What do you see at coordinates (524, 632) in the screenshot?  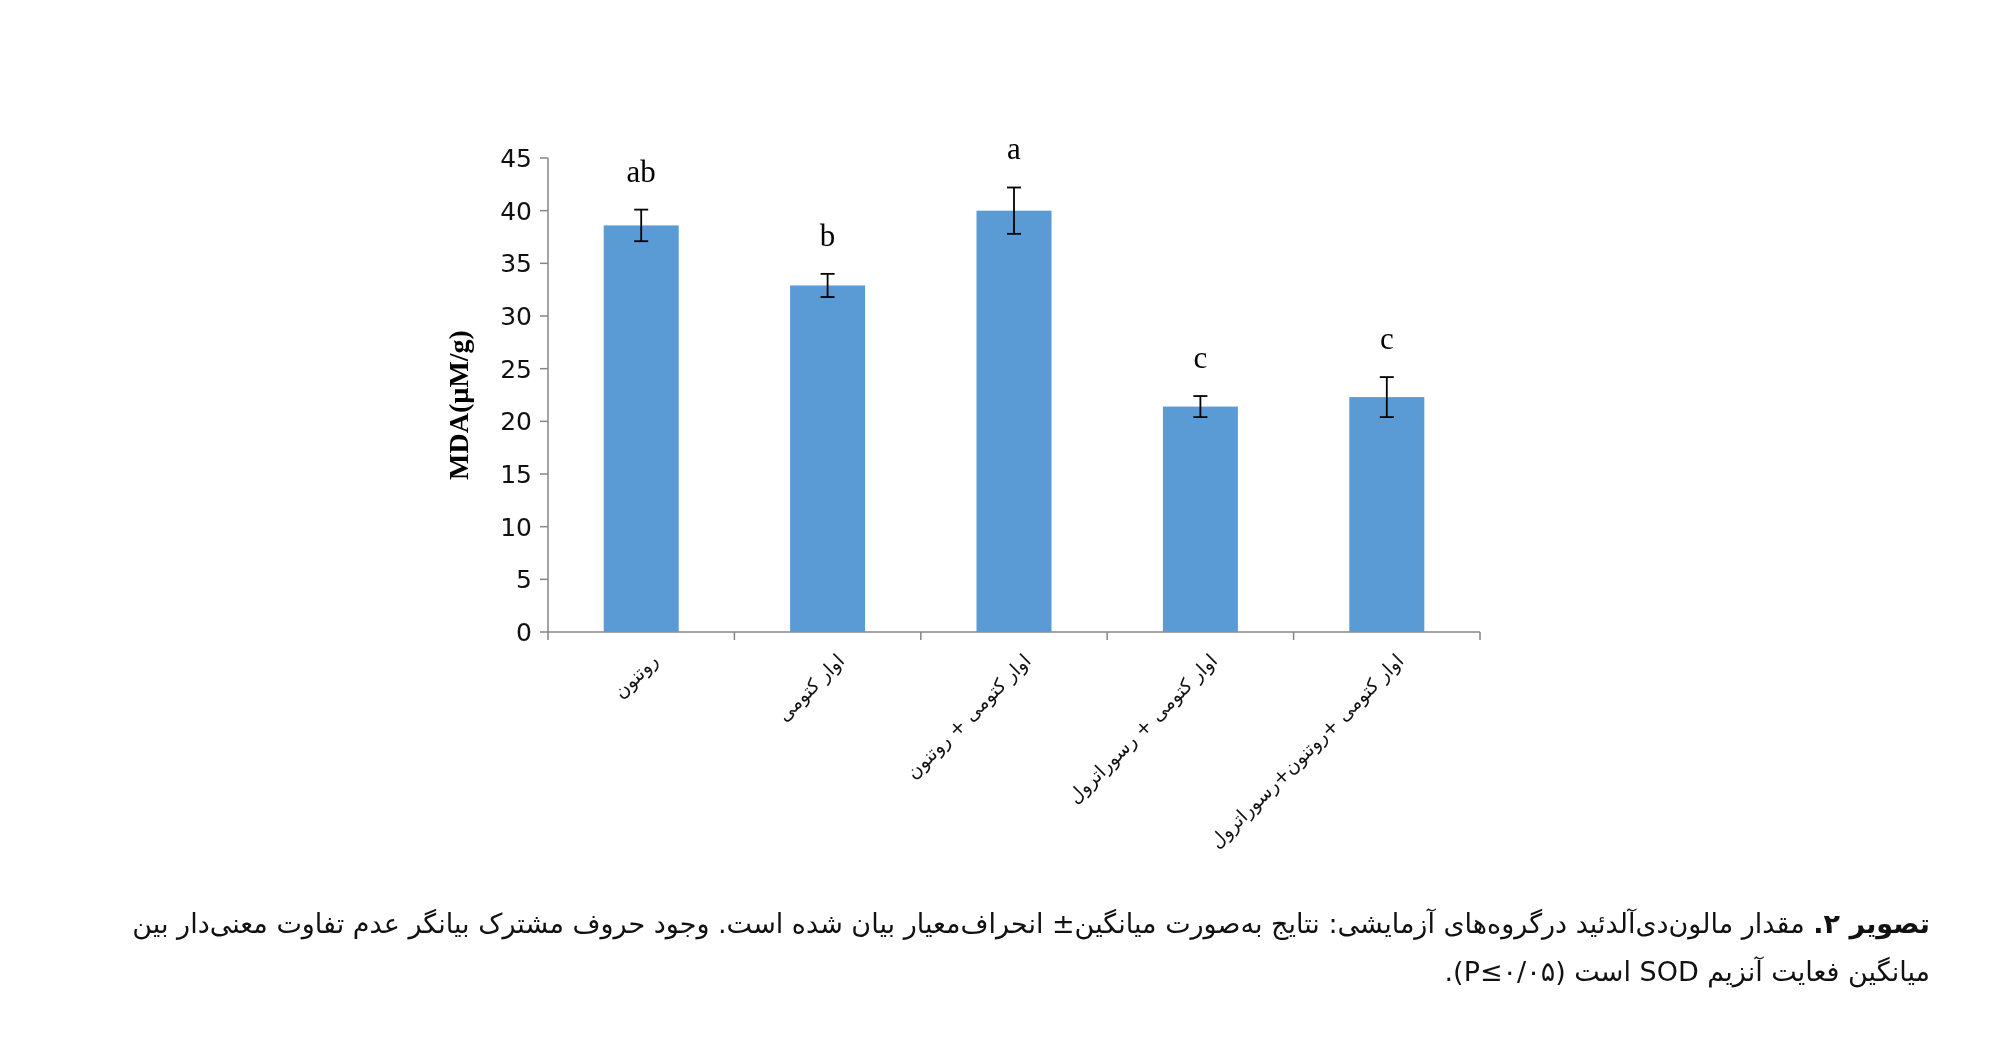 I see `y-tick-label: 0` at bounding box center [524, 632].